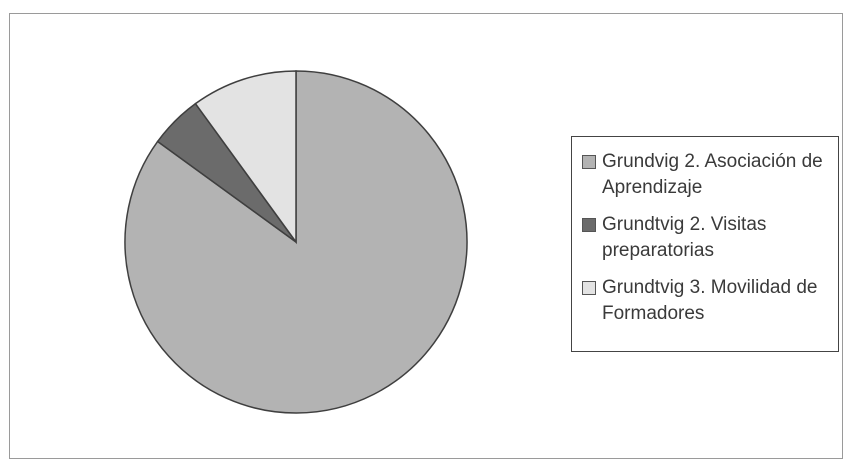  What do you see at coordinates (684, 237) in the screenshot?
I see `legend-label: Grundtvig 2. Visitas preparatorias` at bounding box center [684, 237].